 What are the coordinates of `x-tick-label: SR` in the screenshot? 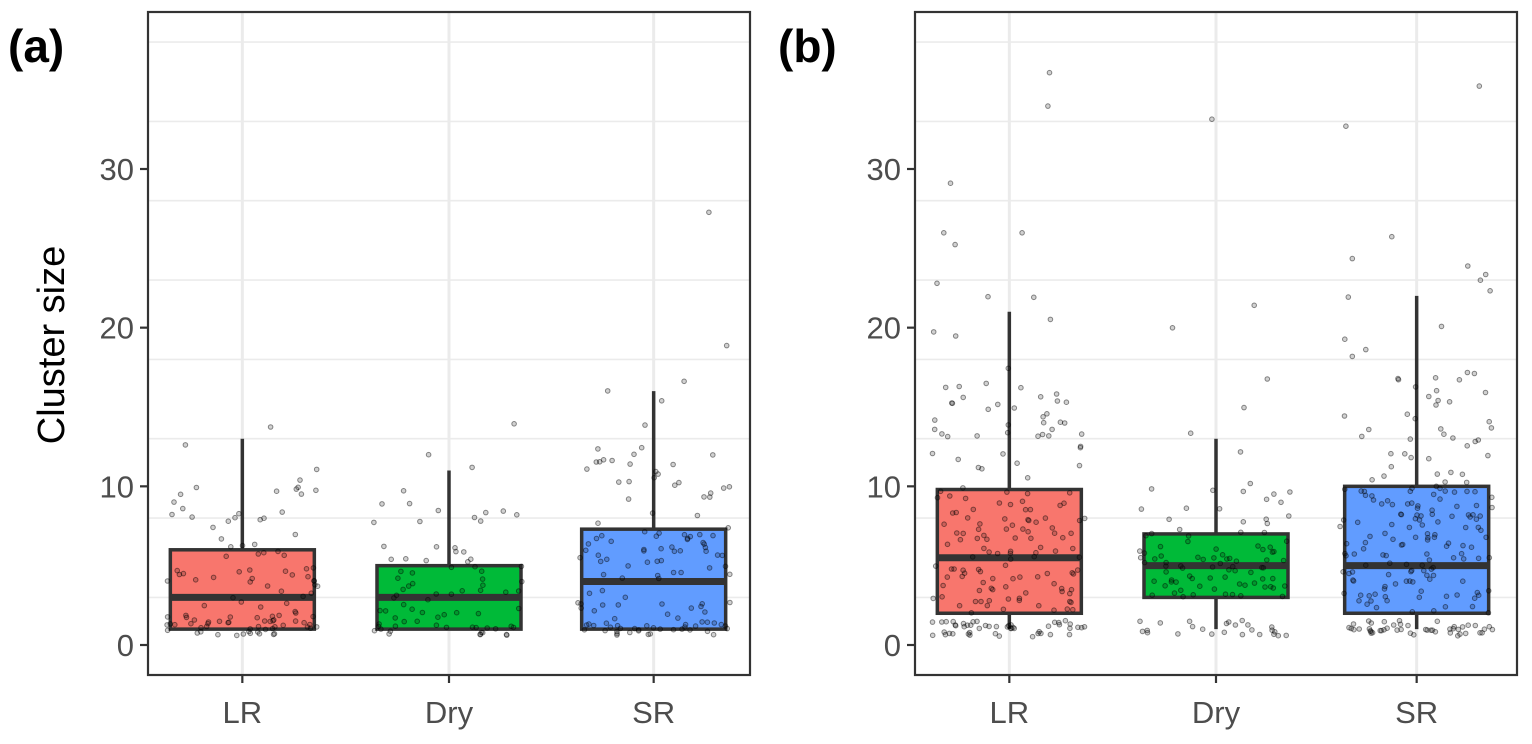 It's located at (653, 712).